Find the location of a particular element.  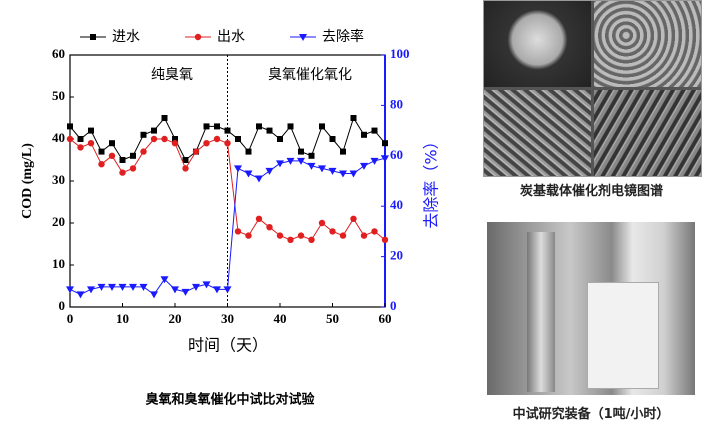

annotation: 纯臭氧 is located at coordinates (172, 75).